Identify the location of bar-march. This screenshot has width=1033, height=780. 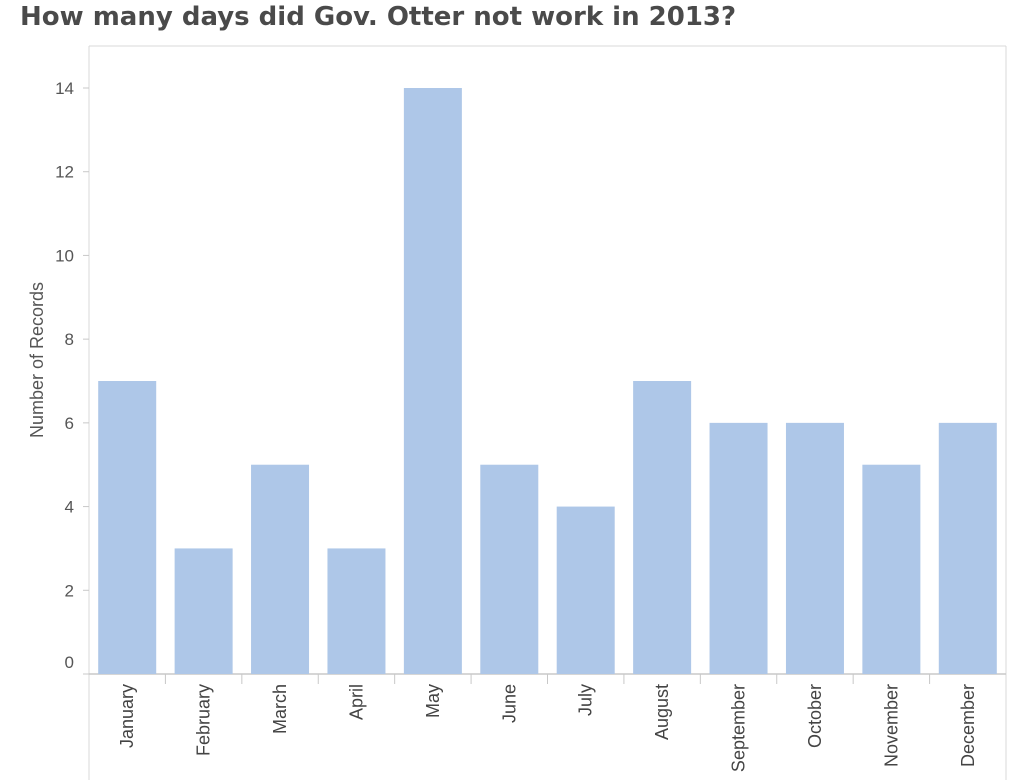
(280, 569).